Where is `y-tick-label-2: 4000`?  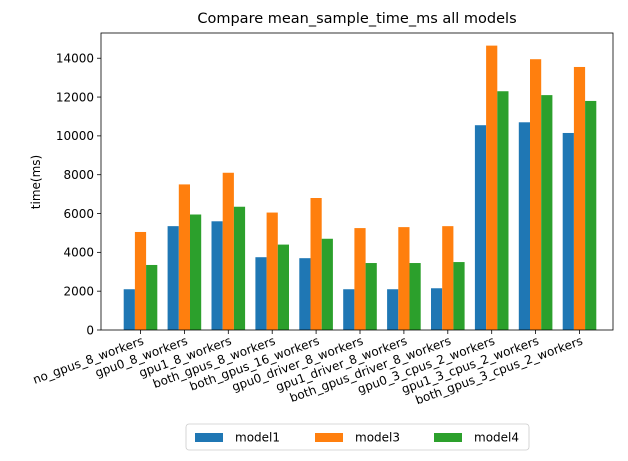 y-tick-label-2: 4000 is located at coordinates (78, 253).